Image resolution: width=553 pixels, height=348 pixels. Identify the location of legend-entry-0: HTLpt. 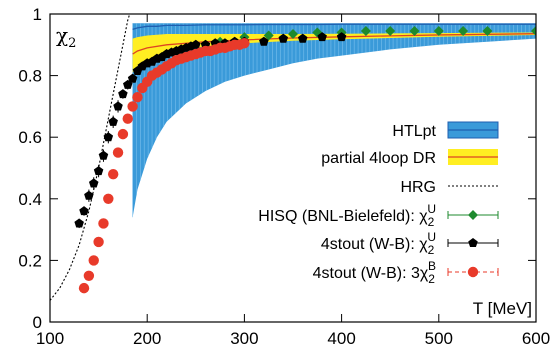
(445, 130).